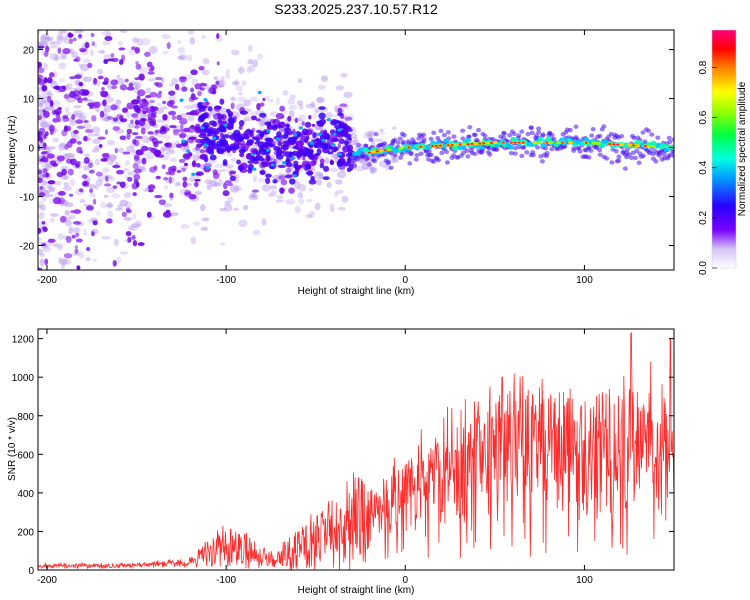 Image resolution: width=750 pixels, height=600 pixels. What do you see at coordinates (25, 532) in the screenshot?
I see `bottom-ytick-label: 200` at bounding box center [25, 532].